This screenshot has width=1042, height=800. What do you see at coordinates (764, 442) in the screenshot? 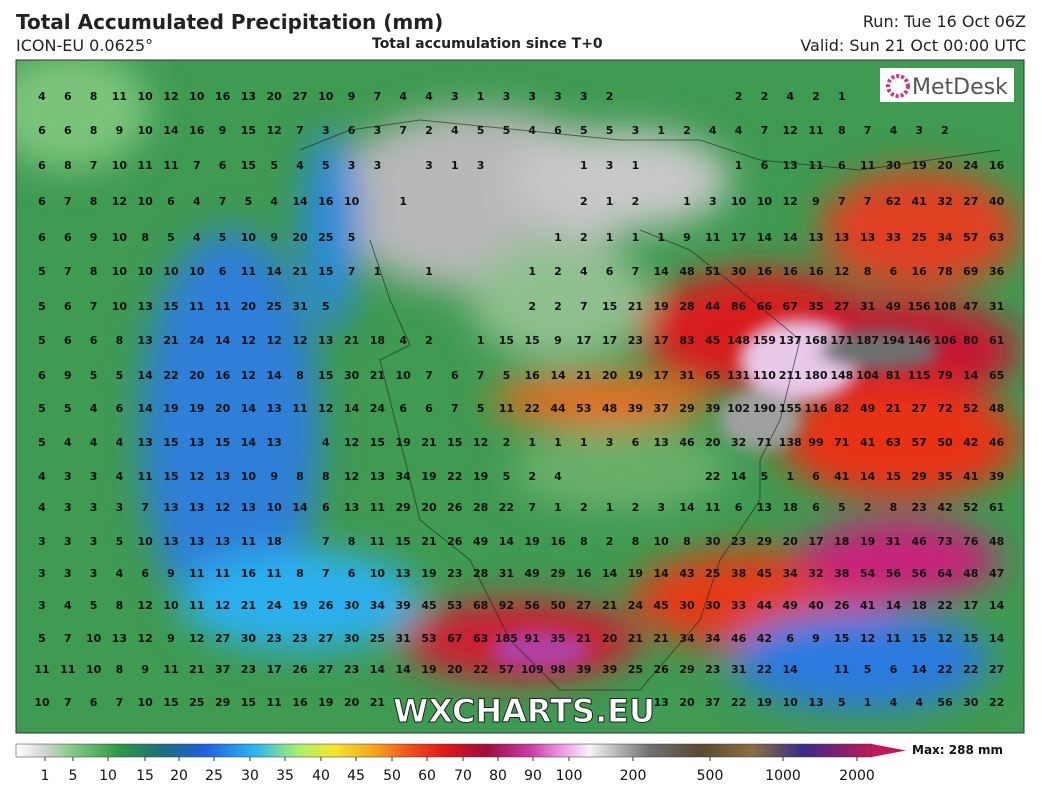
I see `grid-value: 71` at bounding box center [764, 442].